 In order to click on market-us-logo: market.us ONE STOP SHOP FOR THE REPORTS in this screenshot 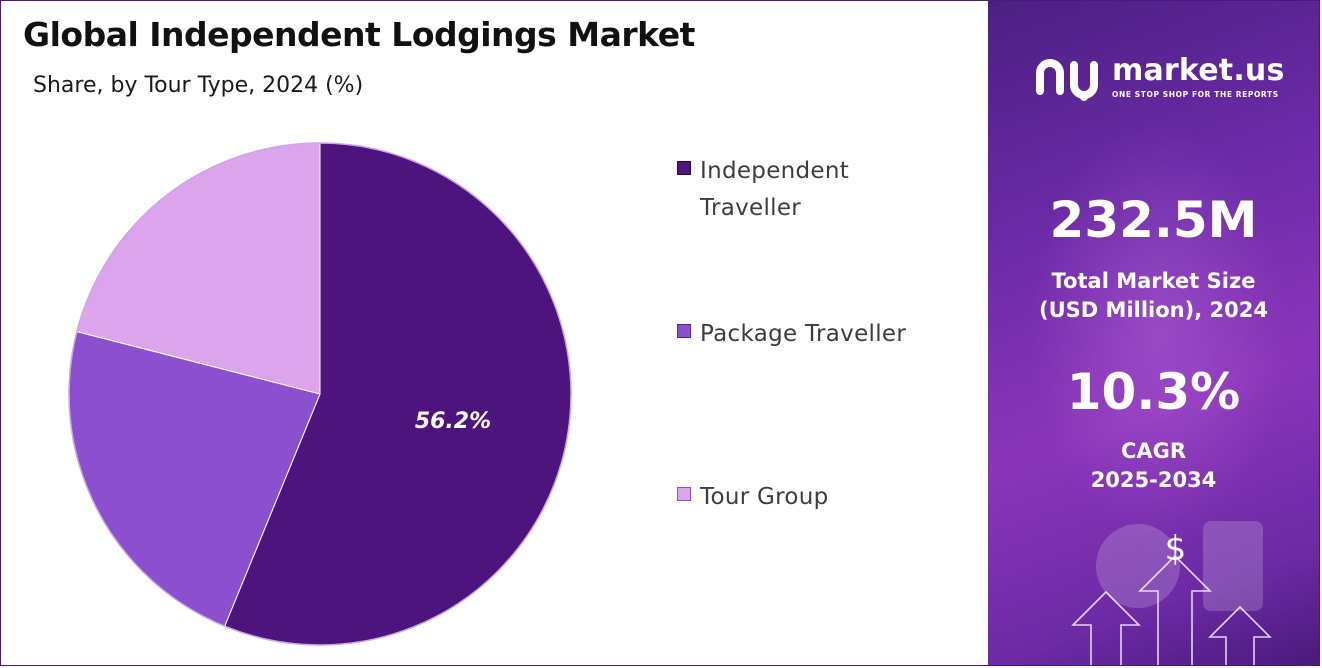, I will do `click(1167, 78)`.